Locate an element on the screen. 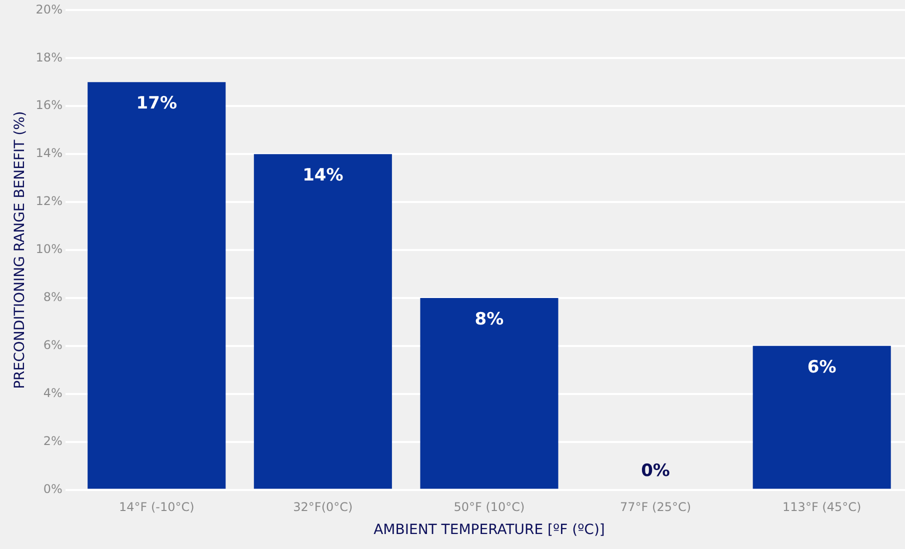 This screenshot has width=905, height=549. x-axis-title: AMBIENT TEMPERATURE [ºF (ºC)] is located at coordinates (489, 530).